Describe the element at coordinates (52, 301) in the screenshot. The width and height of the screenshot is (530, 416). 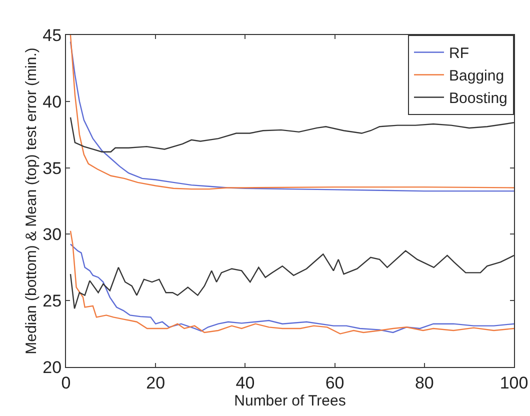
I see `y-tick-label: 25` at that location.